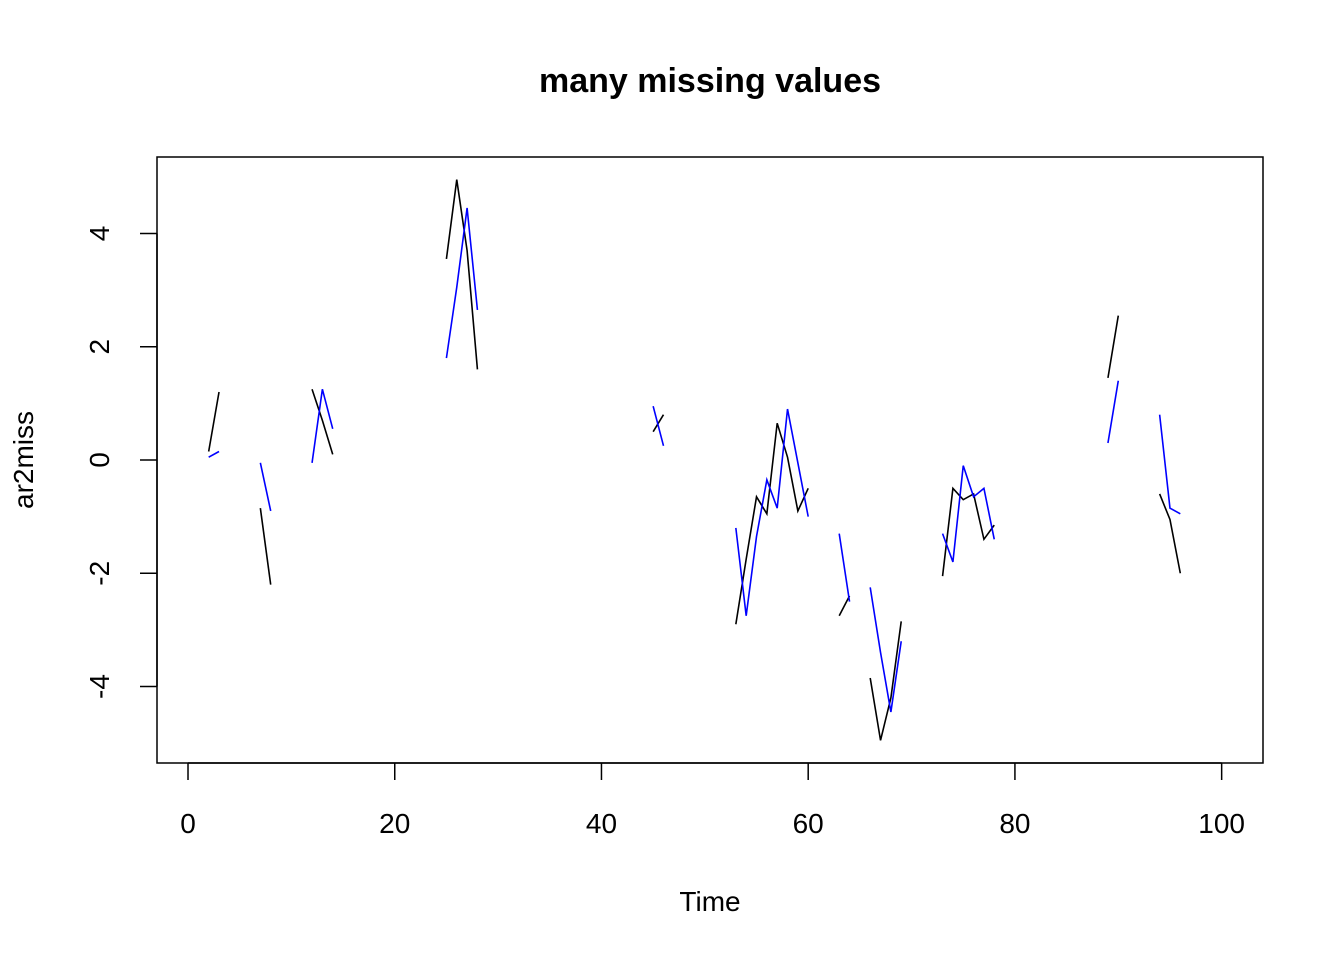 The image size is (1344, 960). I want to click on y-axis: -4 -2 0 2 4, so click(121, 462).